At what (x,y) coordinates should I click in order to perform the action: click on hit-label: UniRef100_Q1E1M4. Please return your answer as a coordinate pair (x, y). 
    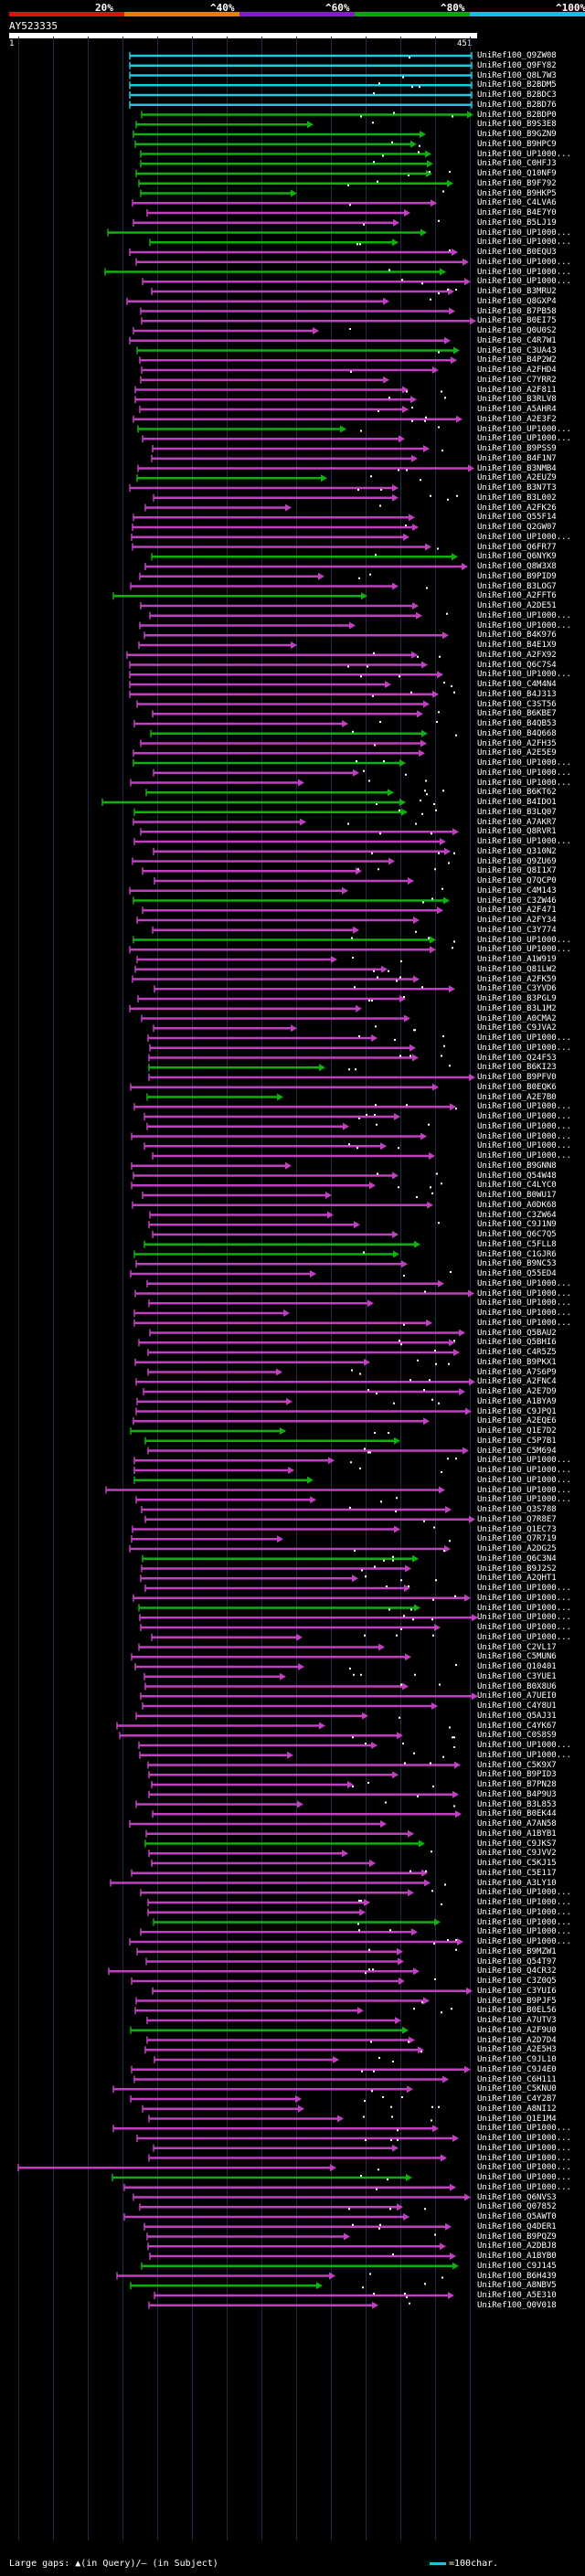
    Looking at the image, I should click on (517, 2119).